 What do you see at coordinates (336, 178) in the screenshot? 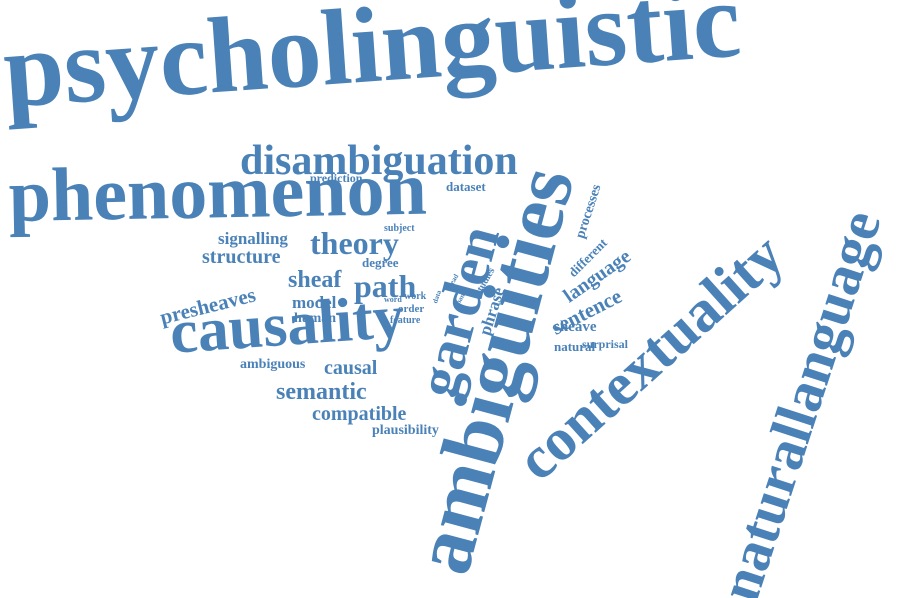
I see `word-prediction: prediction` at bounding box center [336, 178].